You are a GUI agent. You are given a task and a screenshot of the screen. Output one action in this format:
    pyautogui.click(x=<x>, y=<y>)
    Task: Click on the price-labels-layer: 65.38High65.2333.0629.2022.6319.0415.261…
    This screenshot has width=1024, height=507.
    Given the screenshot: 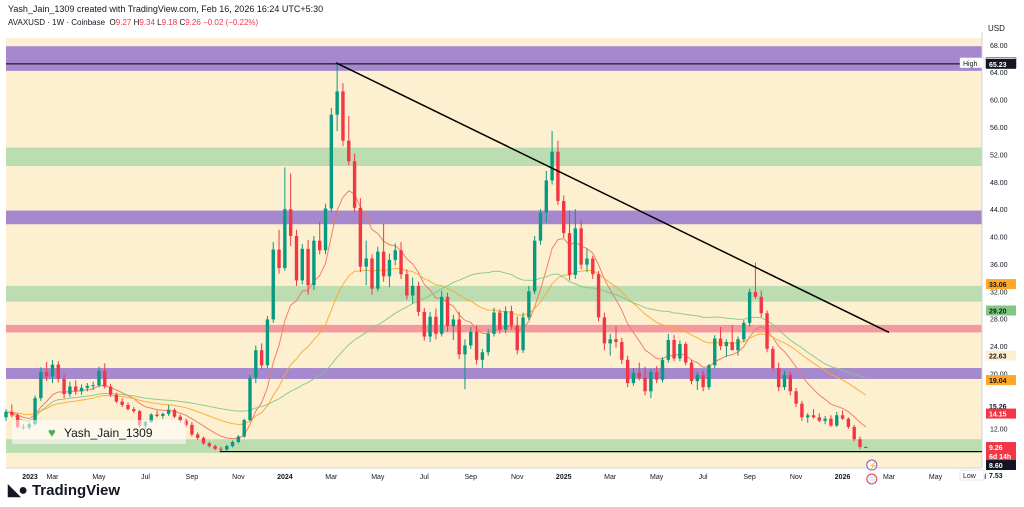 What is the action you would take?
    pyautogui.click(x=941, y=271)
    